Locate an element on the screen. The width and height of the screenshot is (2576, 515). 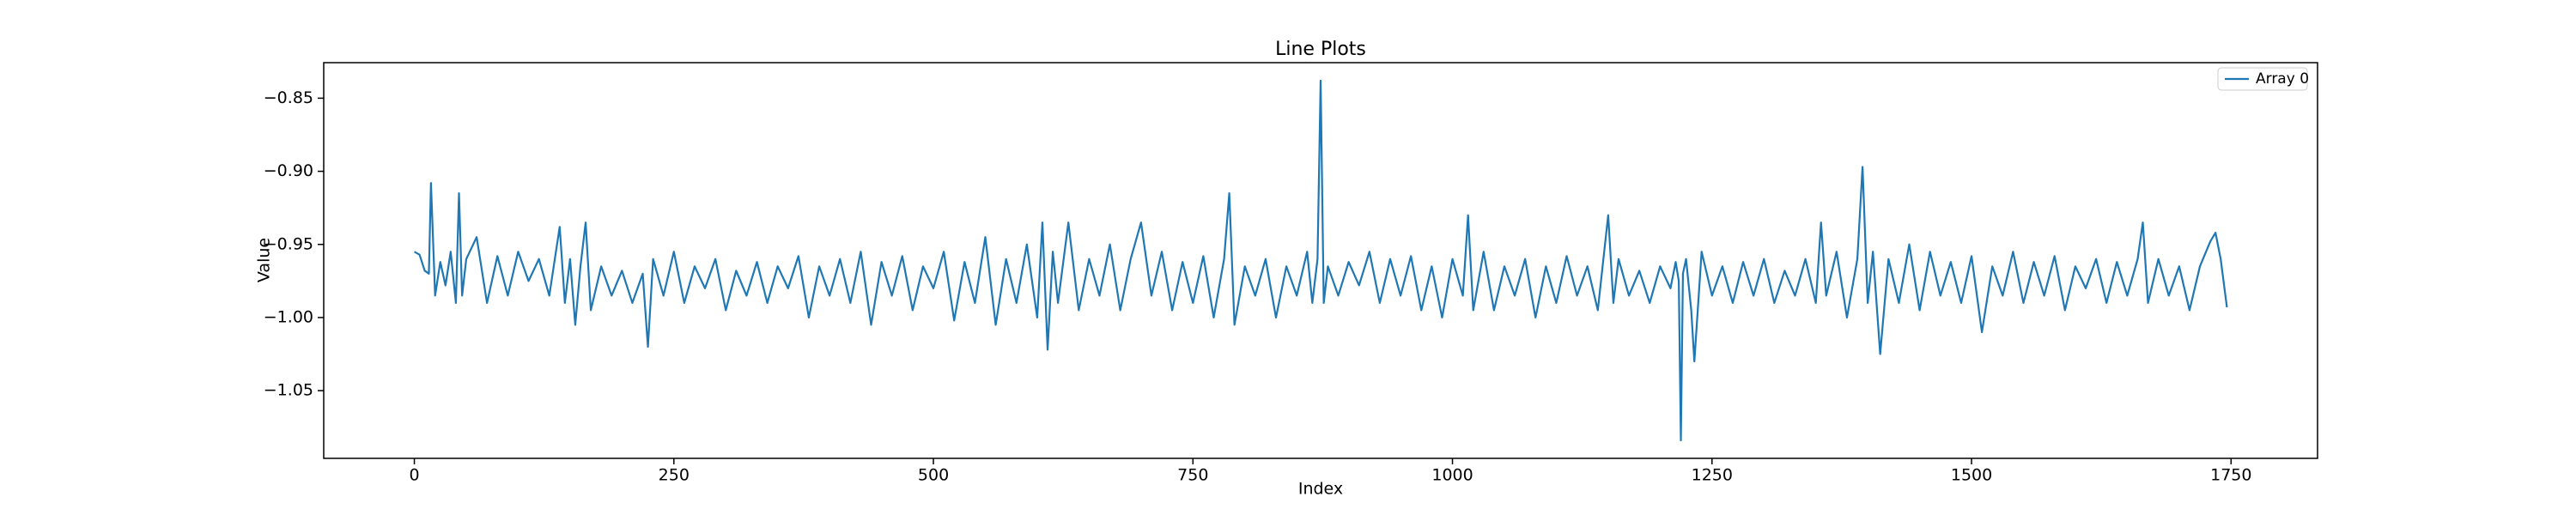
legend-box is located at coordinates (2262, 79).